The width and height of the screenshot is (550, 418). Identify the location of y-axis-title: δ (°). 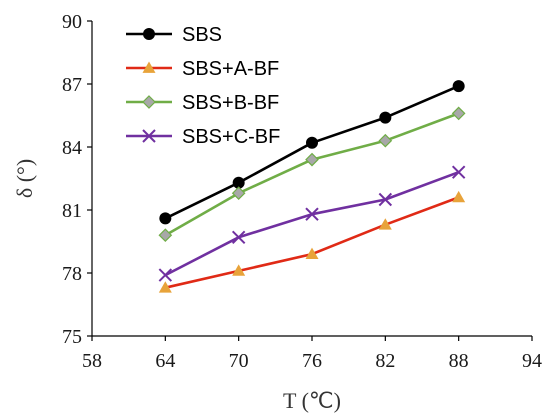
(24, 178).